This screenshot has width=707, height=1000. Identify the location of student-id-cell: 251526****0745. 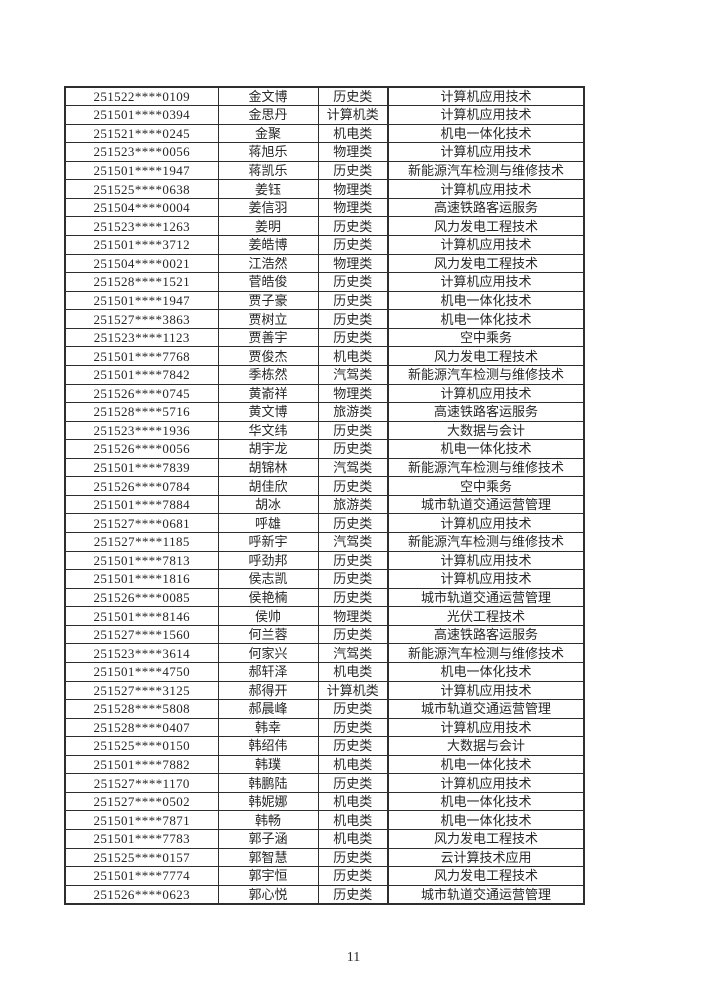
(141, 393).